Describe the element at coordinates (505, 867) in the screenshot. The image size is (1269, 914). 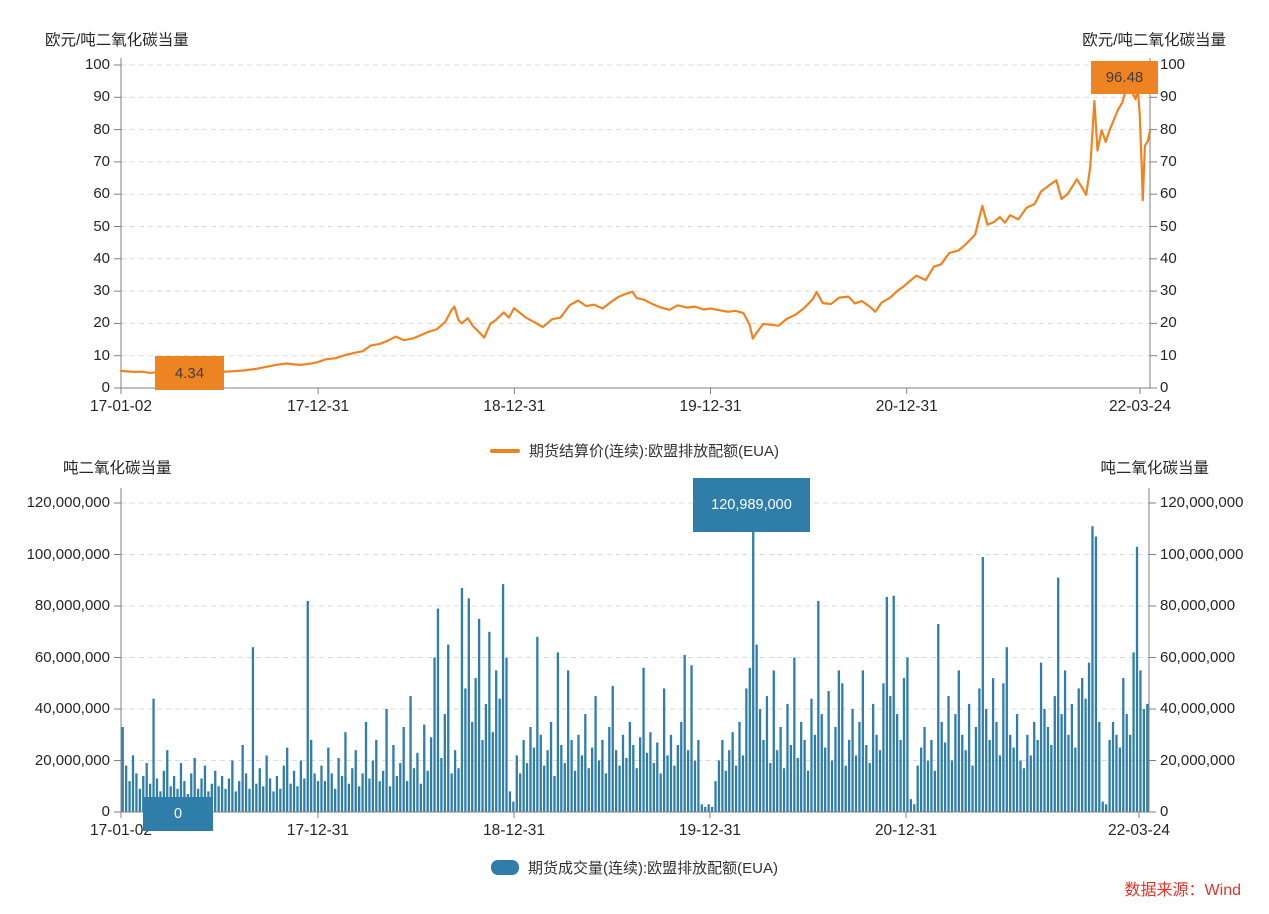
I see `volume-legend-bar-swatch` at that location.